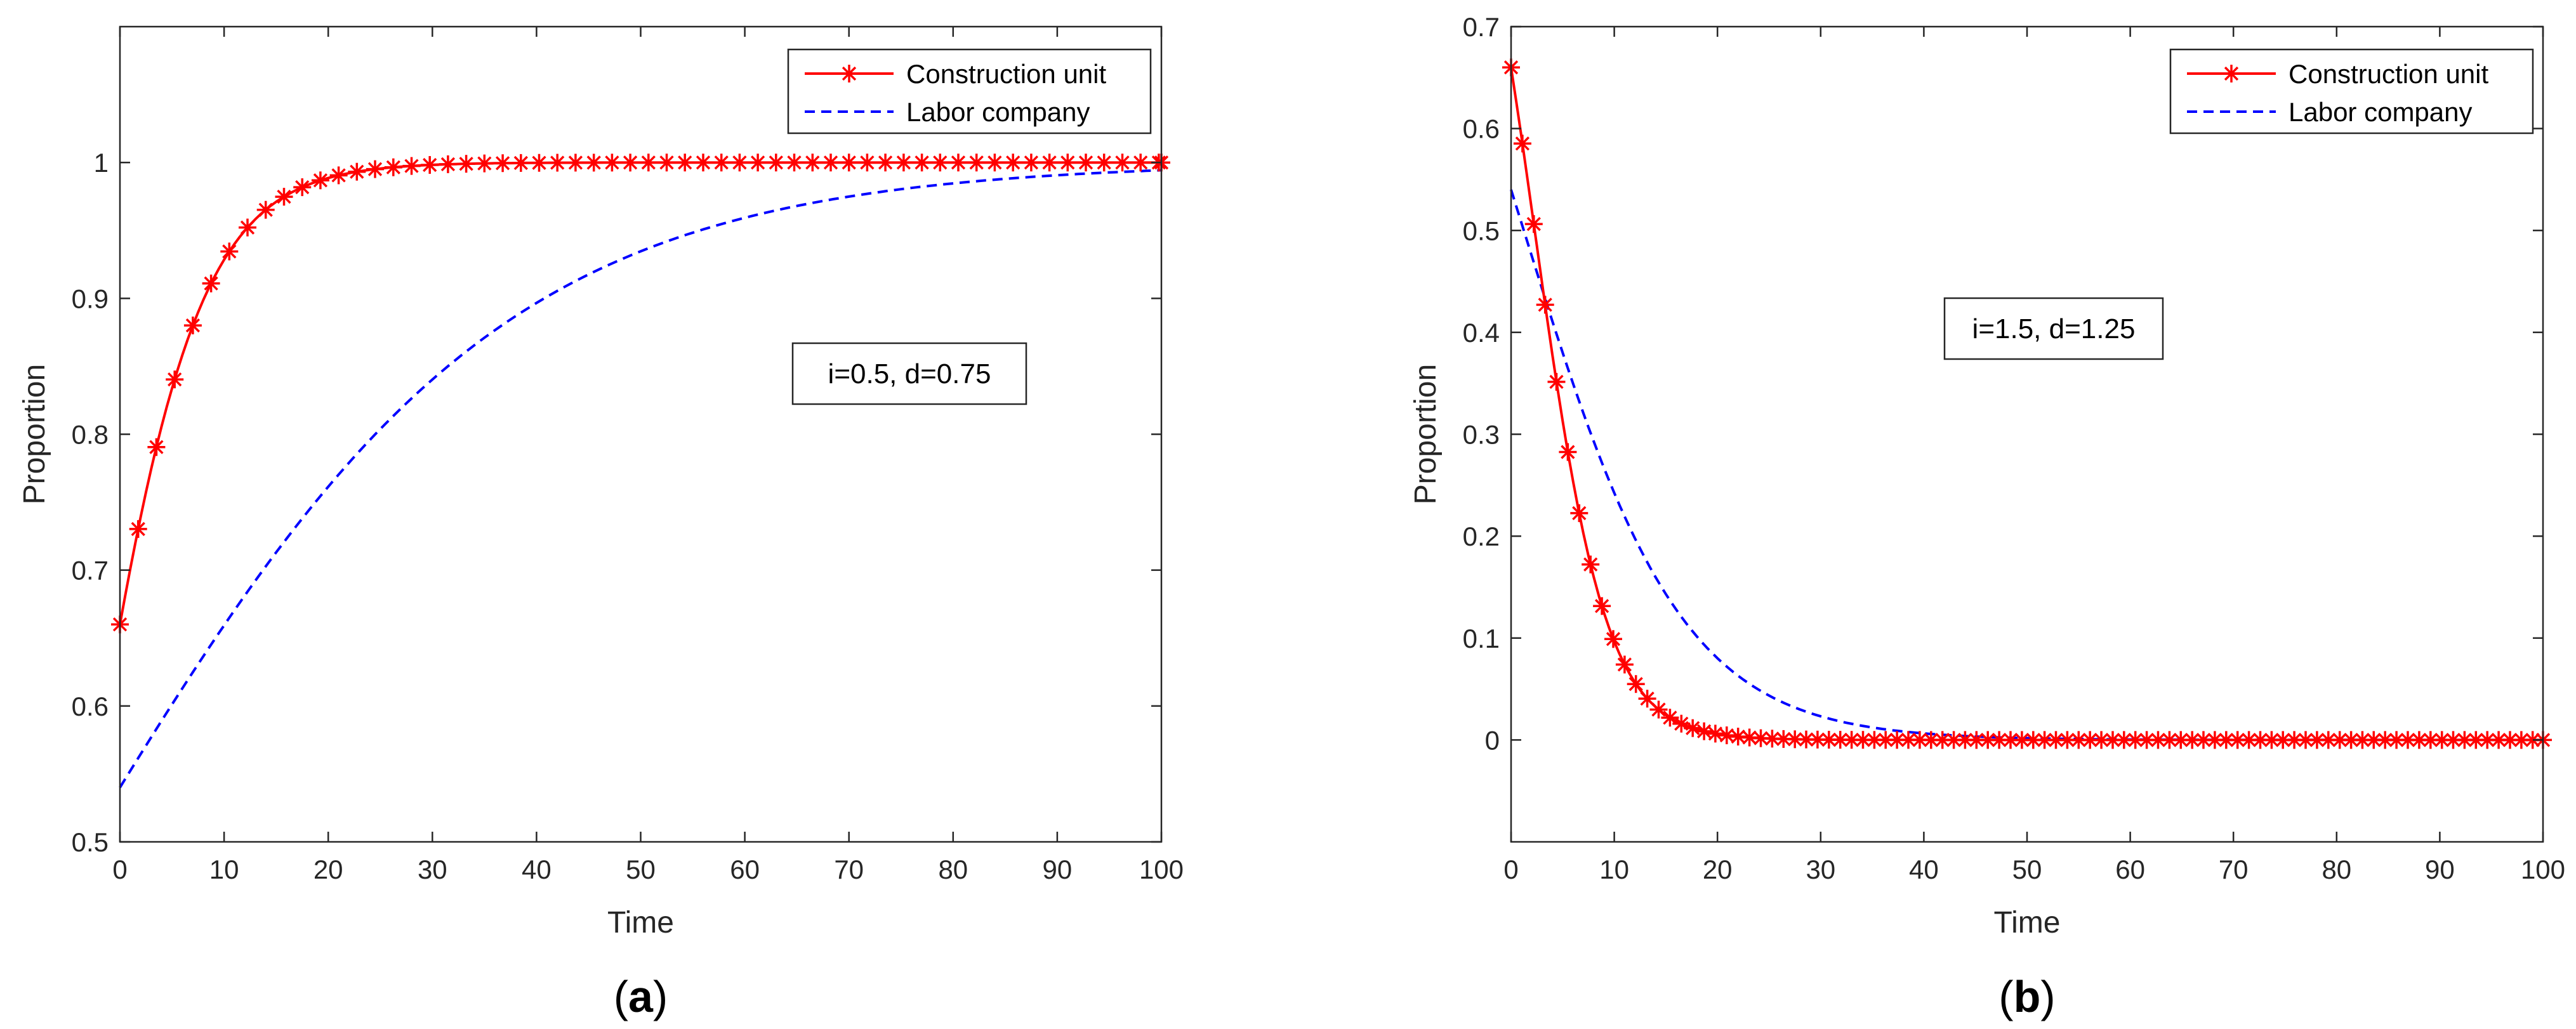 The image size is (2576, 1029). What do you see at coordinates (2381, 112) in the screenshot?
I see `legend-label-labor-company: Labor company` at bounding box center [2381, 112].